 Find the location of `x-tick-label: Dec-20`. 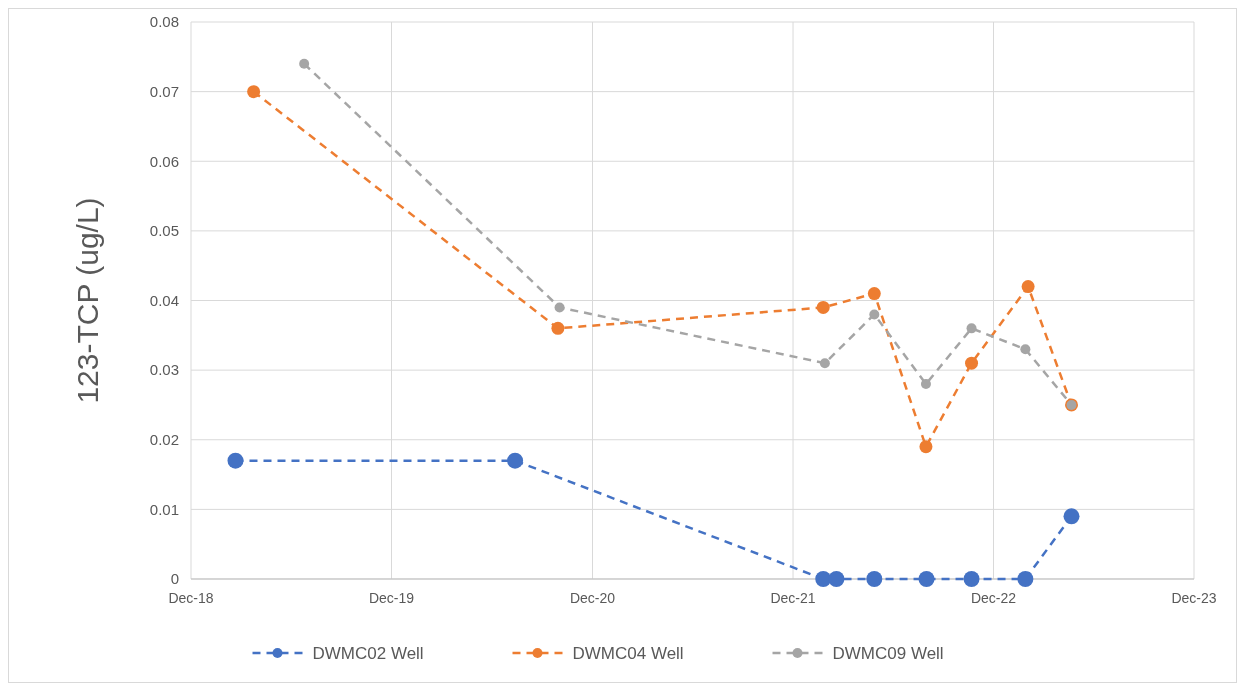

x-tick-label: Dec-20 is located at coordinates (592, 598).